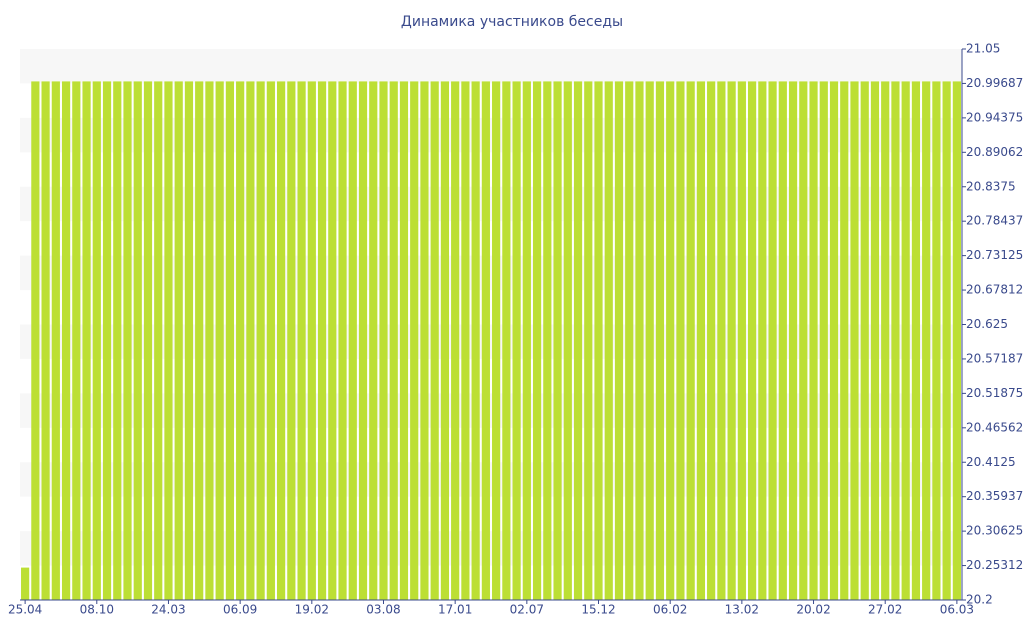  Describe the element at coordinates (994, 83) in the screenshot. I see `y-tick-label: 20.99687` at that location.